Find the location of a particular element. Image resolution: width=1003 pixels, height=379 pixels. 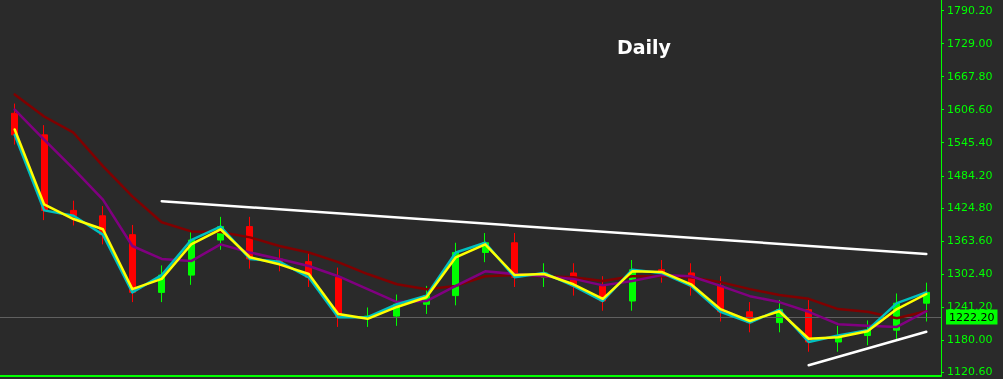

y-tick-label: 1790.20 is located at coordinates (970, 11).